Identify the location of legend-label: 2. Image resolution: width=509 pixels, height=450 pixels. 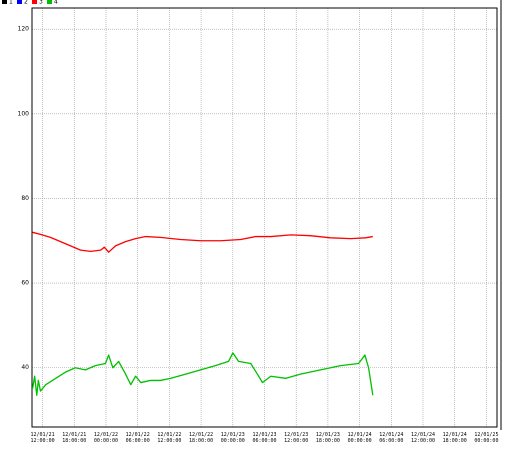
(26, 3).